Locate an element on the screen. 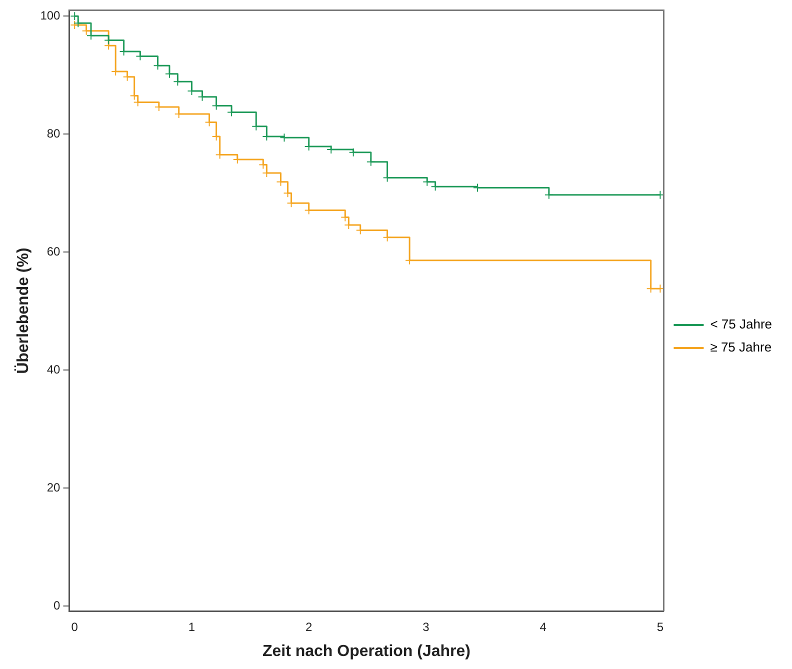  y-axis-title: Überlebende (%) is located at coordinates (23, 311).